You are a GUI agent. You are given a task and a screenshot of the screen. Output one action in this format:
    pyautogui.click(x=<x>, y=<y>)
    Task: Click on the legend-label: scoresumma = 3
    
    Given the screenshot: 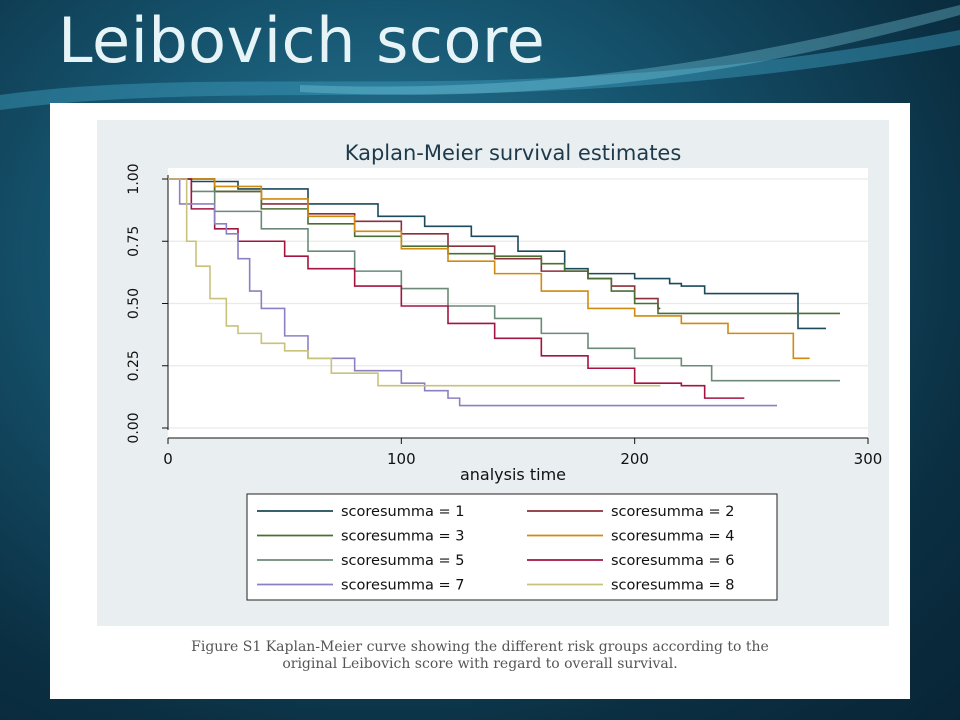 What is the action you would take?
    pyautogui.click(x=402, y=537)
    